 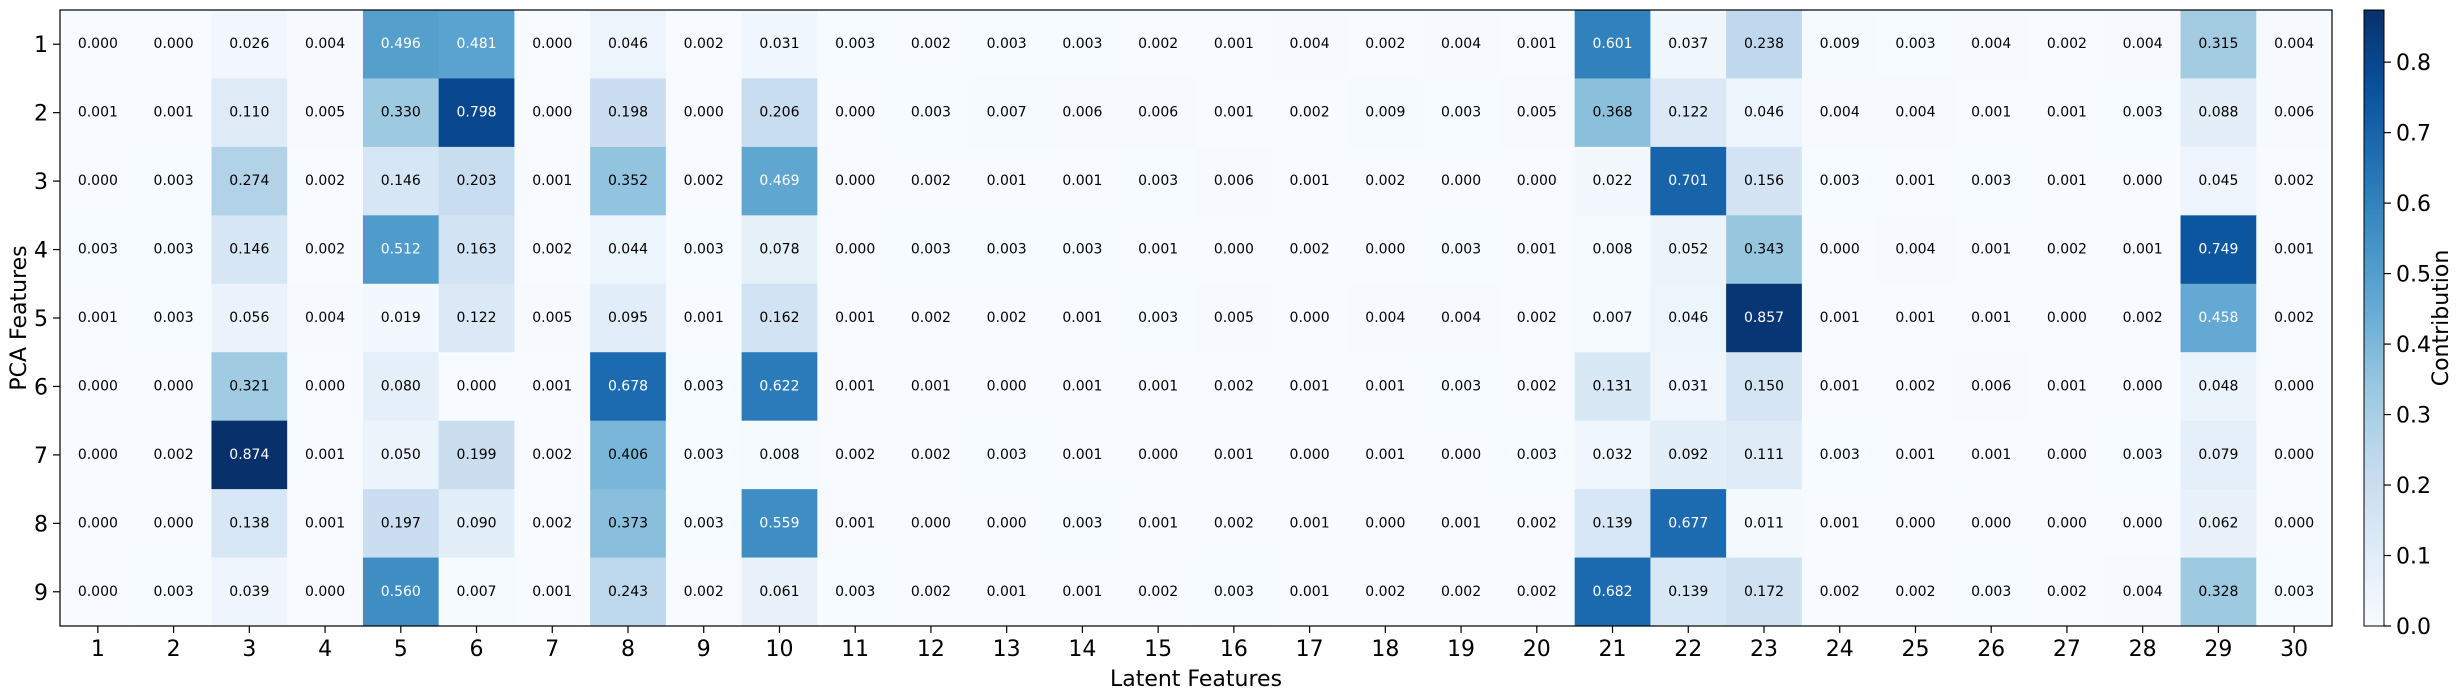 What do you see at coordinates (2218, 181) in the screenshot?
I see `cell-value-label: 0.045` at bounding box center [2218, 181].